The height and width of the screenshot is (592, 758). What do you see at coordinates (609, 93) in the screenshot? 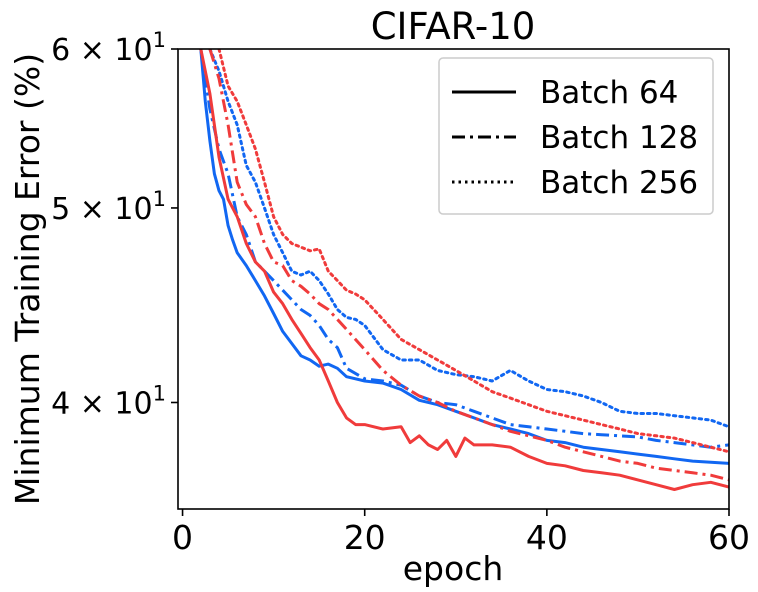
I see `legend-label: Batch 64` at bounding box center [609, 93].